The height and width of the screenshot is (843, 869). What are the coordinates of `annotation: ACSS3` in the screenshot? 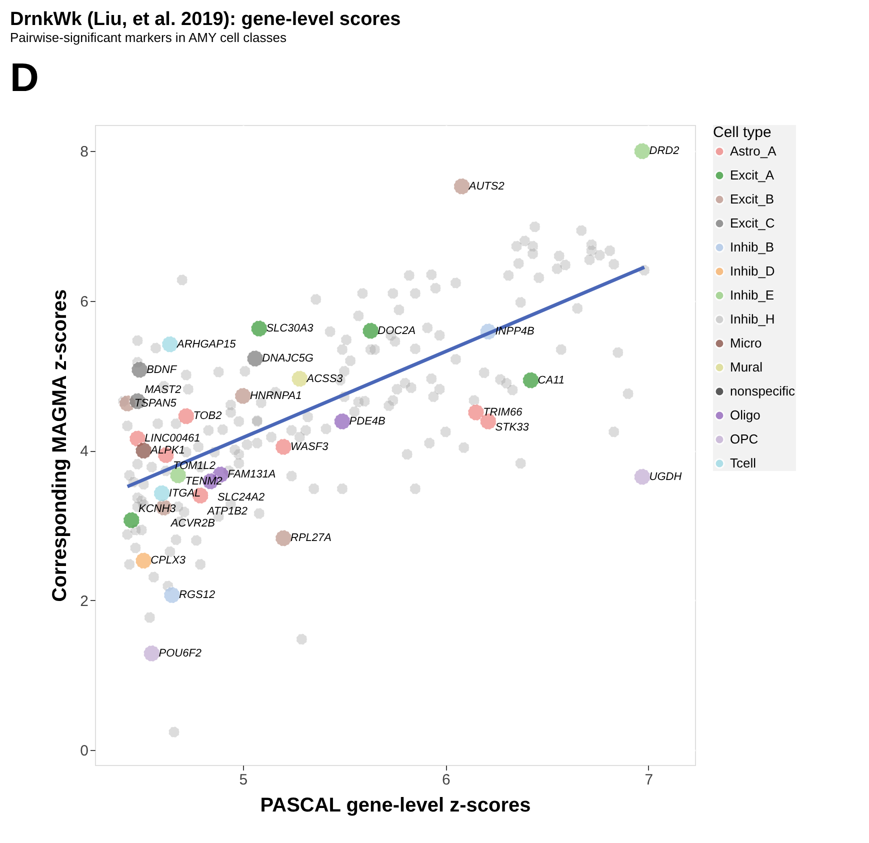 It's located at (325, 378).